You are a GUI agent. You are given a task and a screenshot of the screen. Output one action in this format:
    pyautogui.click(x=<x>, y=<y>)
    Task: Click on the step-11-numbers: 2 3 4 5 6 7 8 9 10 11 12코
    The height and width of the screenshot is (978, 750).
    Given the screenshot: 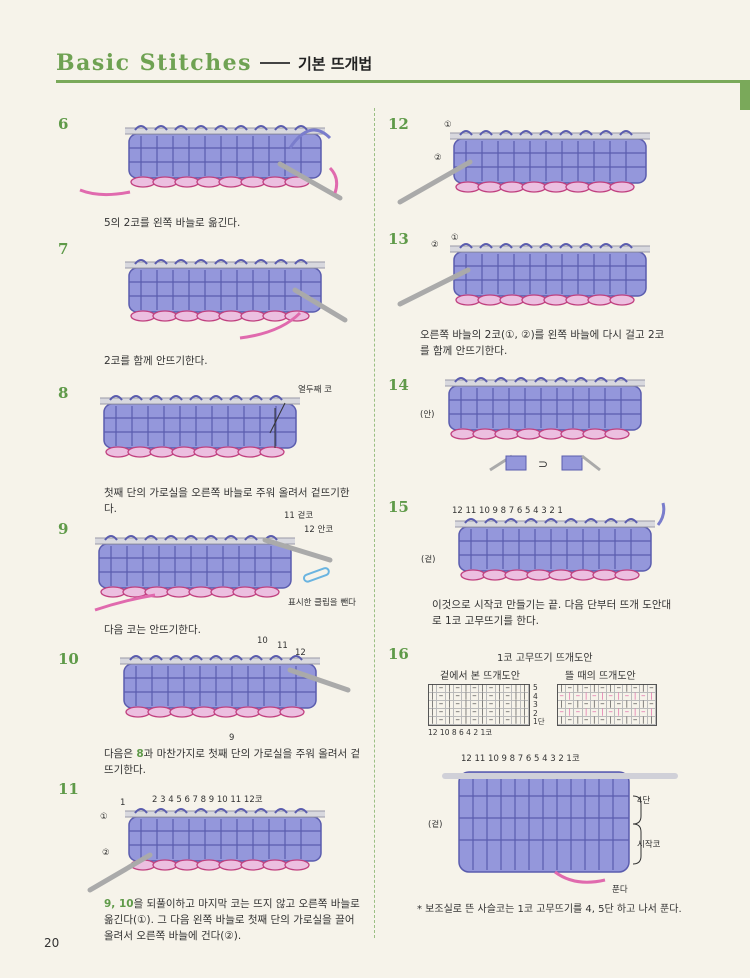 What is the action you would take?
    pyautogui.click(x=207, y=800)
    